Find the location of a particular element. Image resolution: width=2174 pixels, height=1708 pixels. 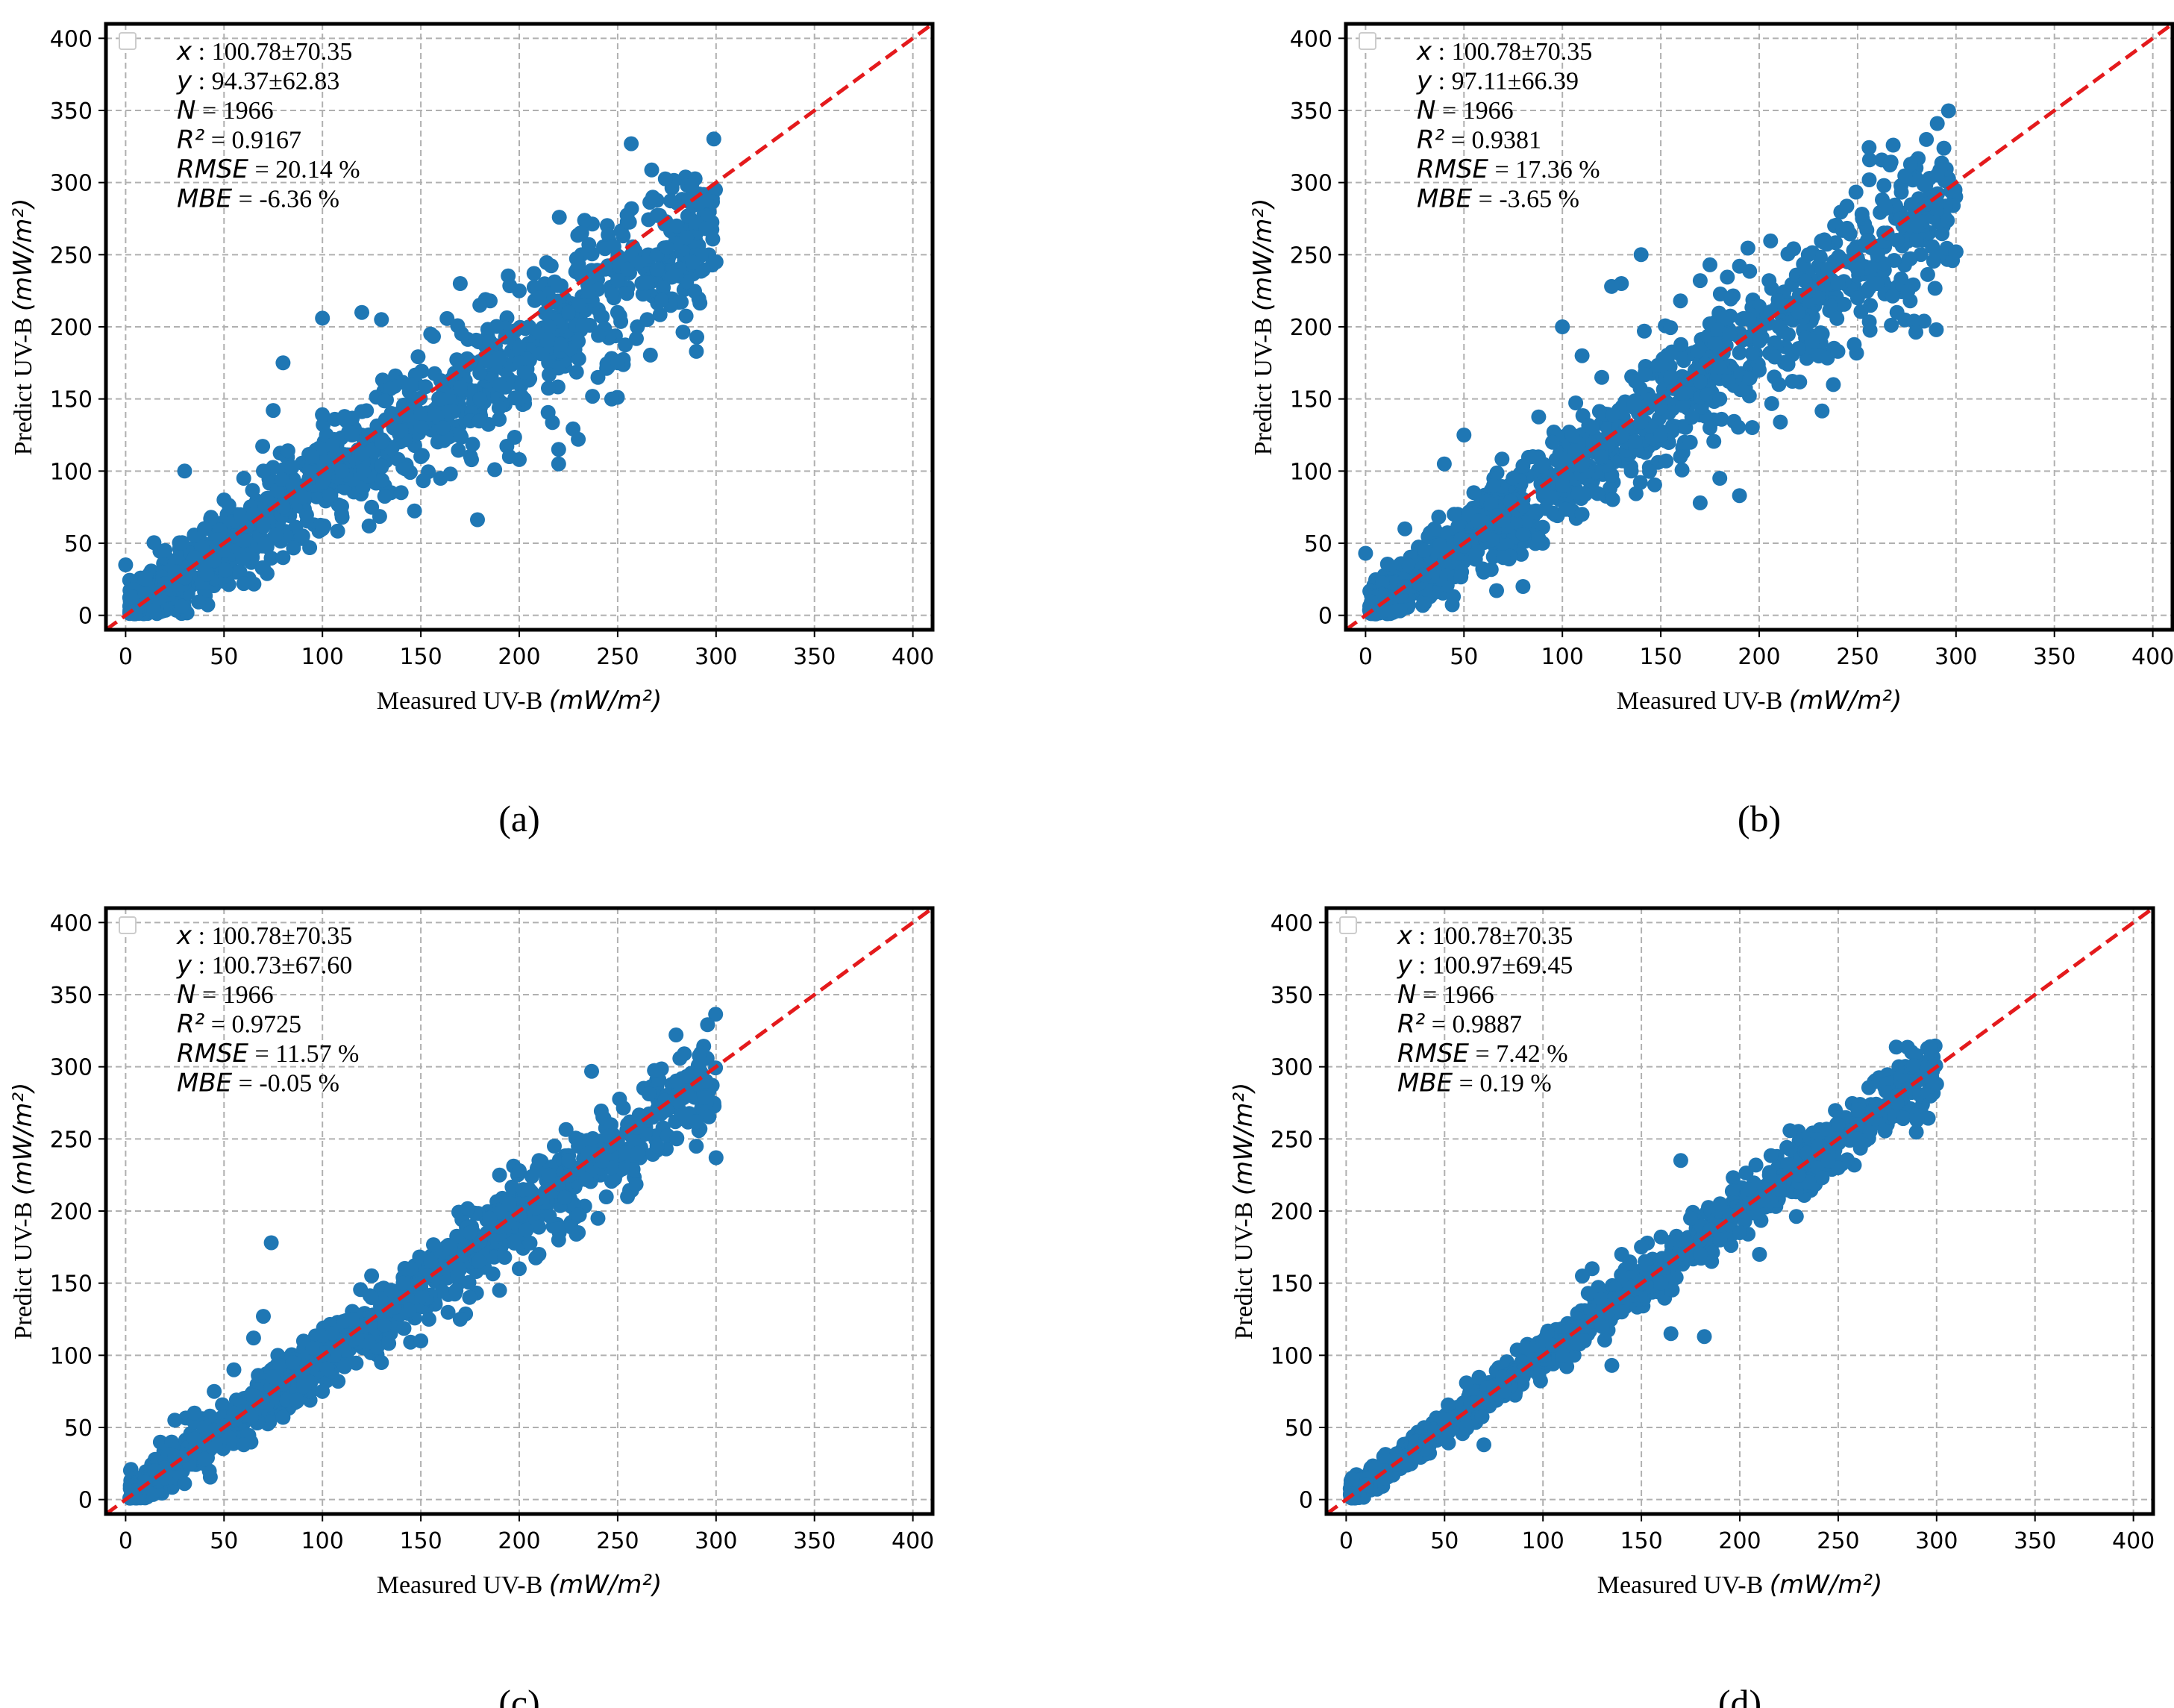

x-tick-label: 400 is located at coordinates (913, 657).